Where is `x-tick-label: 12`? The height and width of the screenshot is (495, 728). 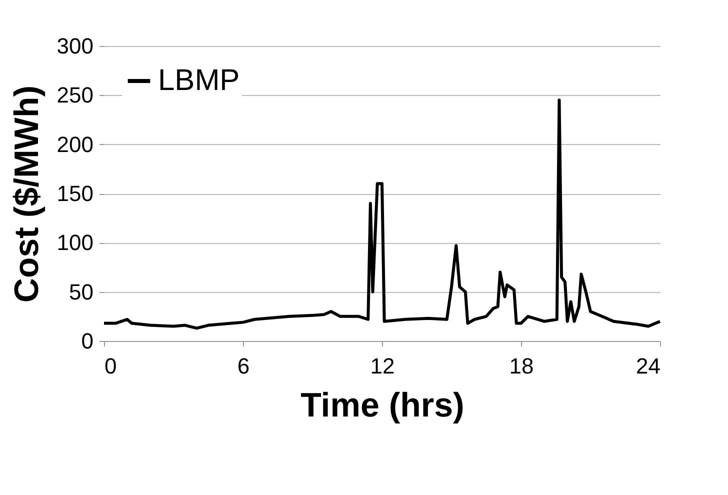 x-tick-label: 12 is located at coordinates (382, 366).